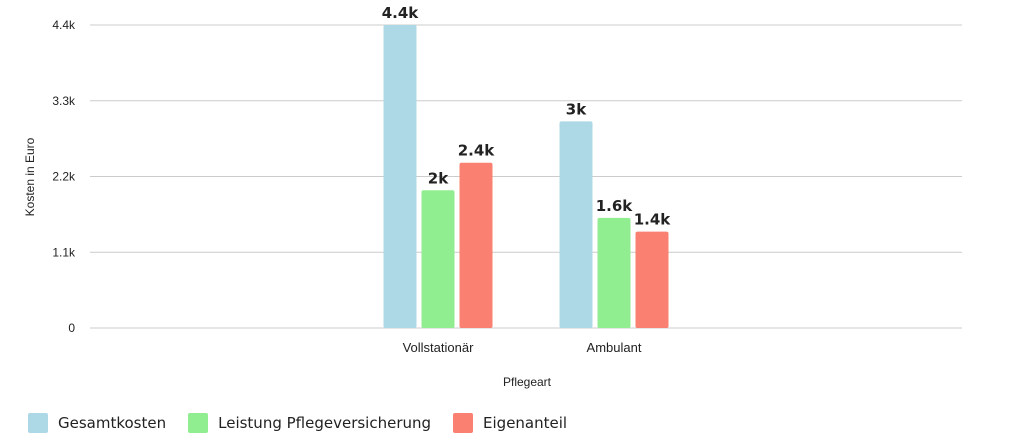 The image size is (1024, 446). I want to click on legend-label-eigenanteil: Eigenanteil, so click(525, 423).